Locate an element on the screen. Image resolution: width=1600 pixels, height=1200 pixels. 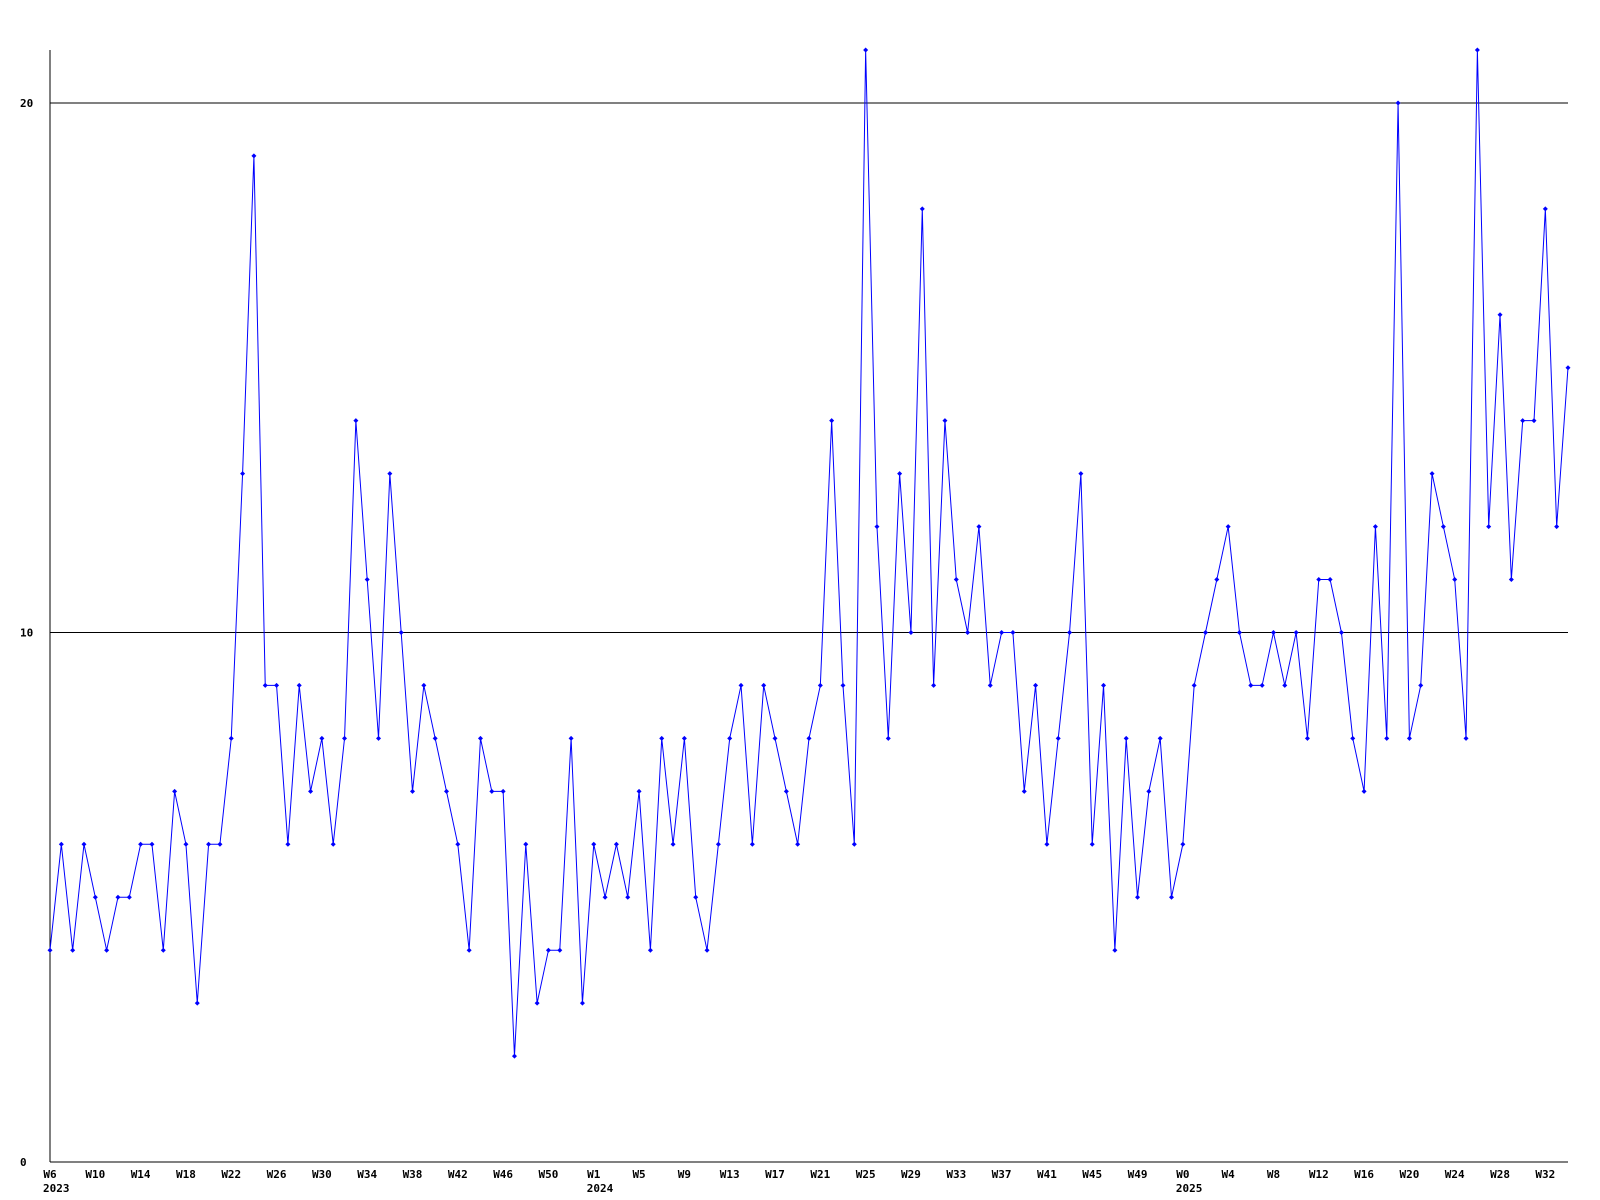
x-tick-label: W30 is located at coordinates (322, 1174).